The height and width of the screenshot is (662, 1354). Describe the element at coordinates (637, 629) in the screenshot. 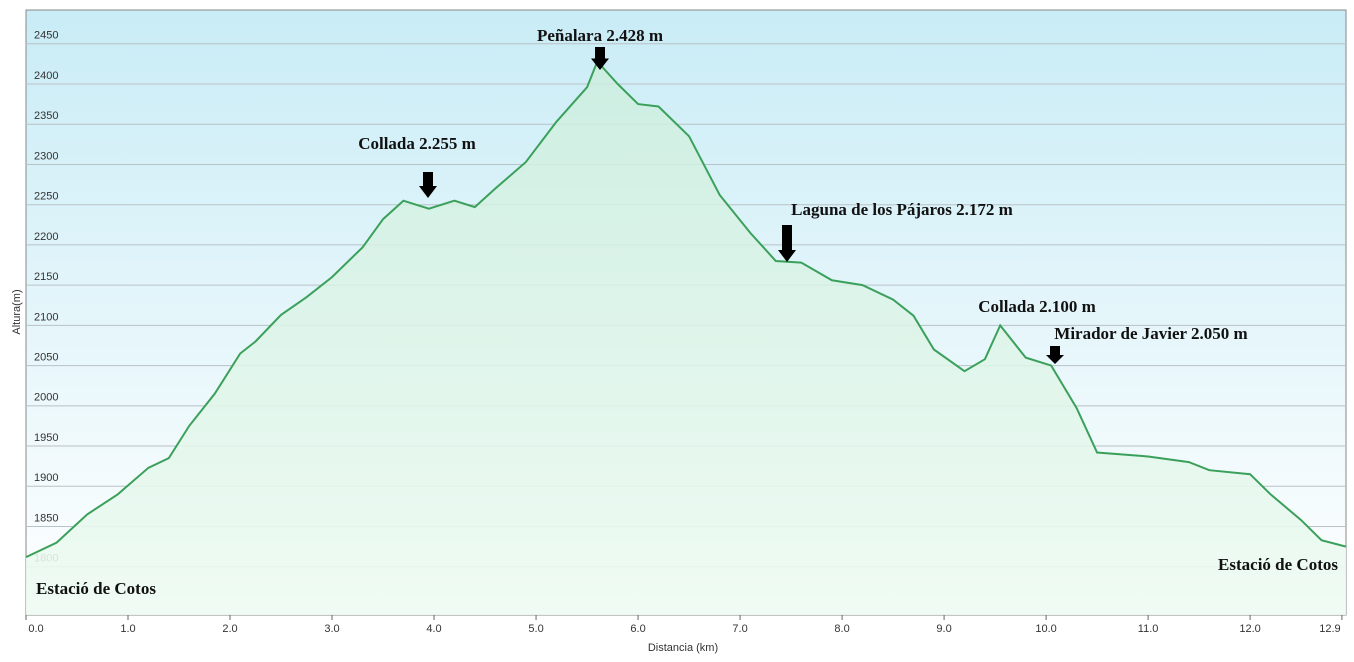

I see `x-tick-label: 6.0` at that location.